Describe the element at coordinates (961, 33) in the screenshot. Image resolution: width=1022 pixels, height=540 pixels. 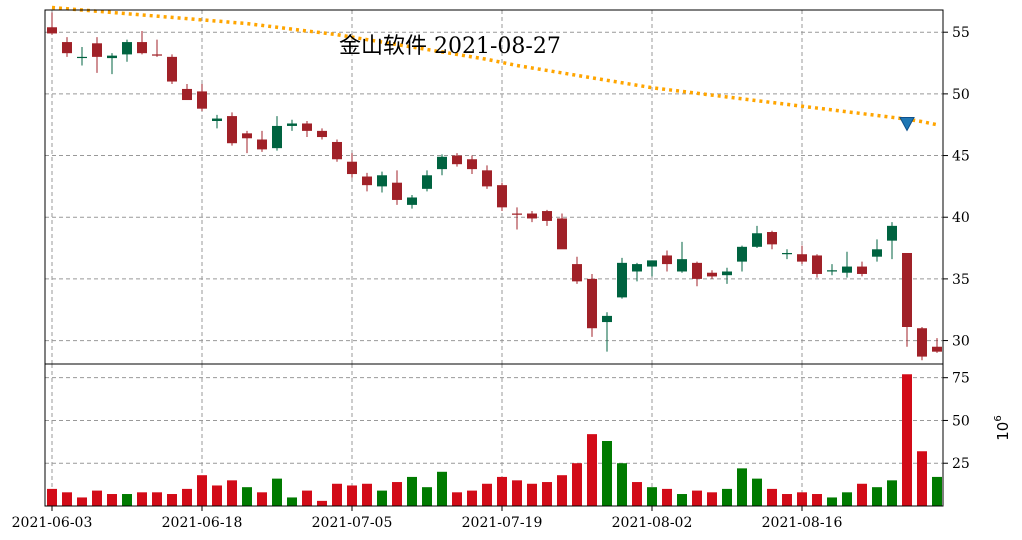
I see `price-tick-label: 55` at that location.